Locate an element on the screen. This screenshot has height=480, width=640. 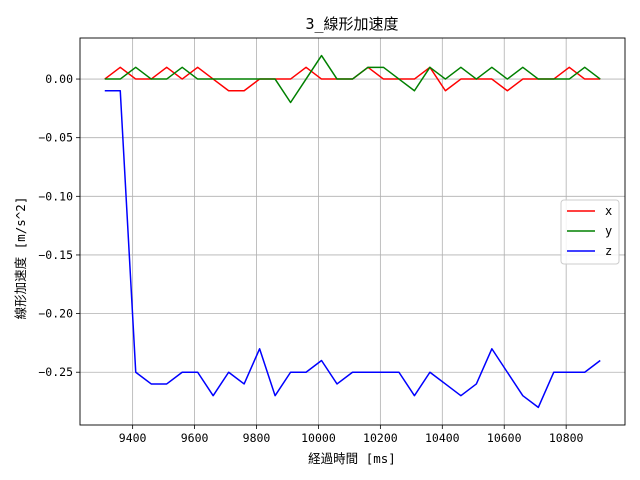
y-tick-label: −0.10 is located at coordinates (55, 196).